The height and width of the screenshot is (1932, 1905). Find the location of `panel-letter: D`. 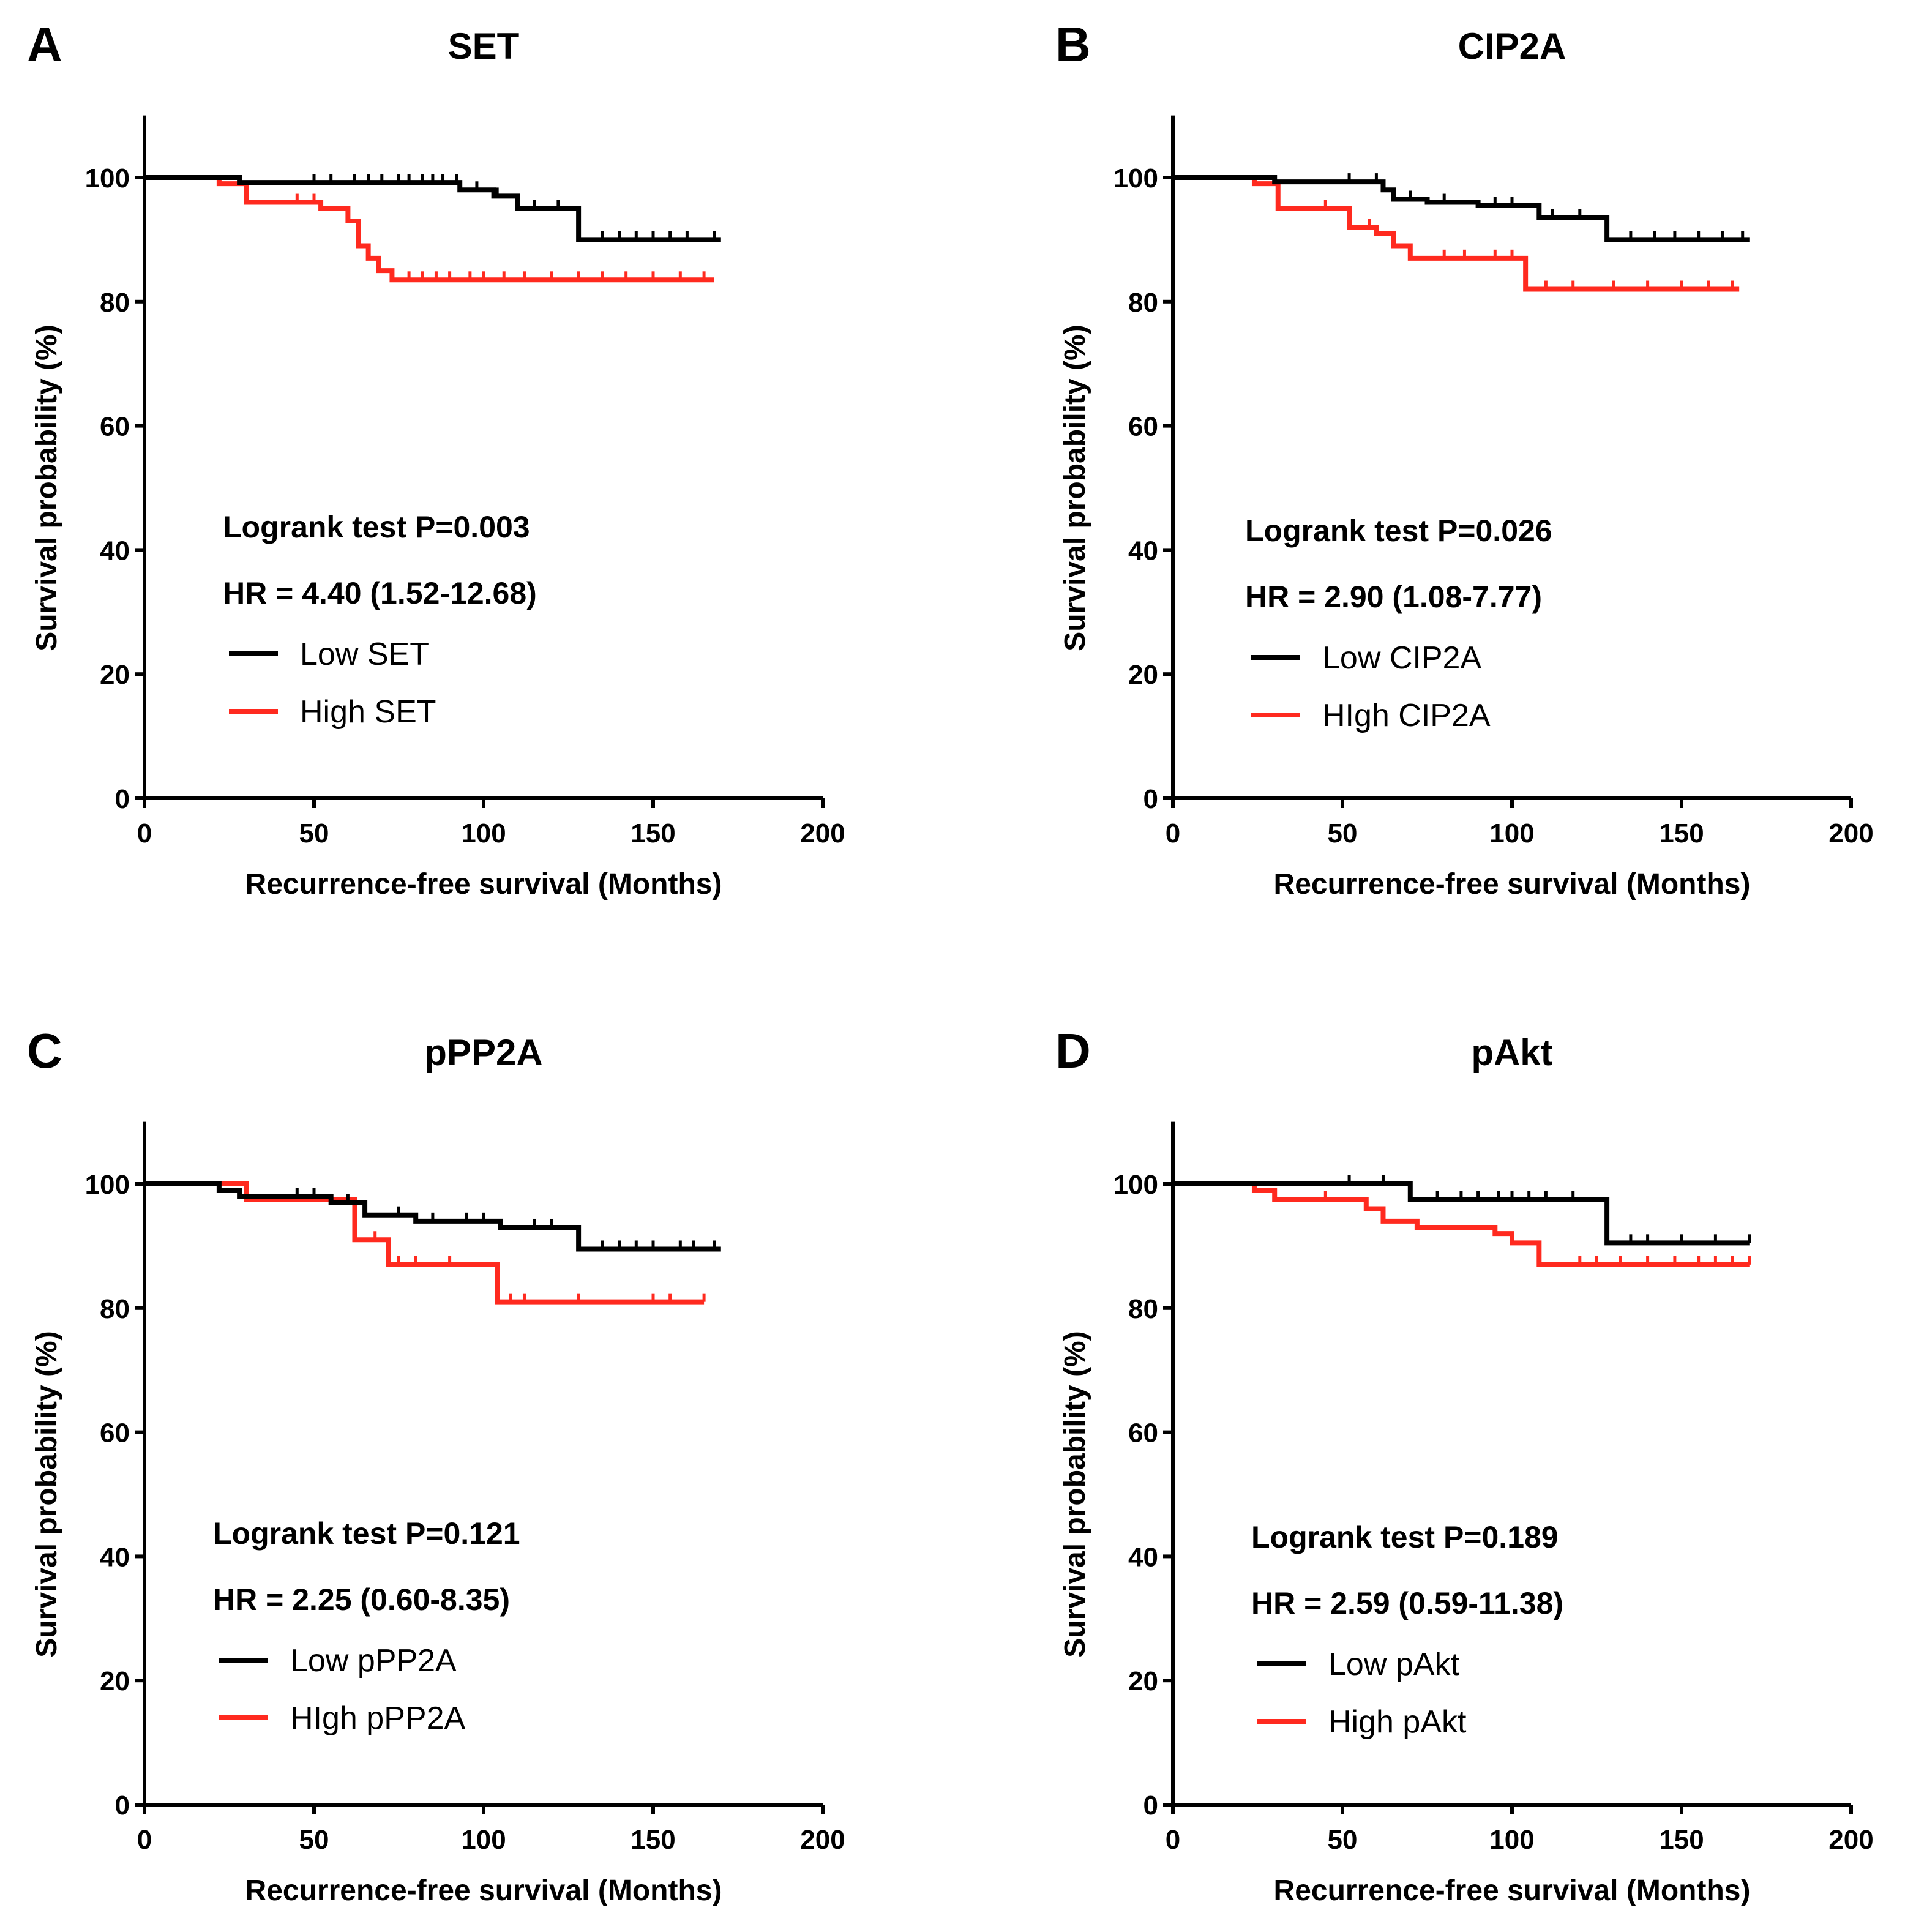

panel-letter: D is located at coordinates (1073, 1051).